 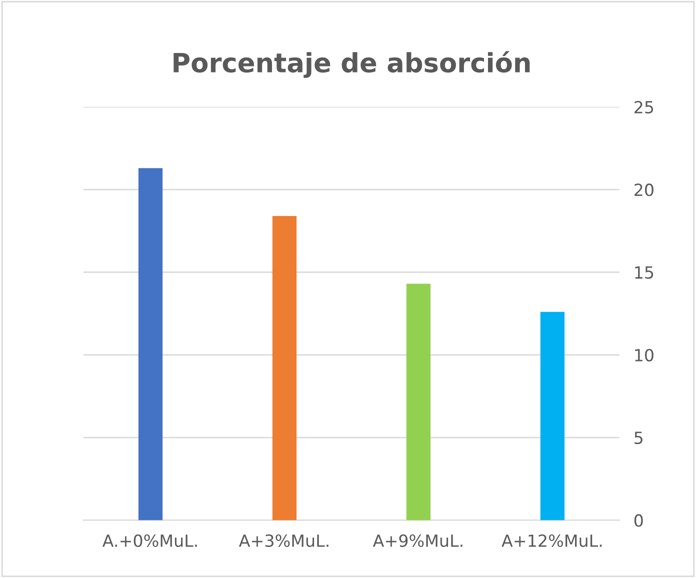 What do you see at coordinates (552, 540) in the screenshot?
I see `x-tick-label: A+12%MuL.` at bounding box center [552, 540].